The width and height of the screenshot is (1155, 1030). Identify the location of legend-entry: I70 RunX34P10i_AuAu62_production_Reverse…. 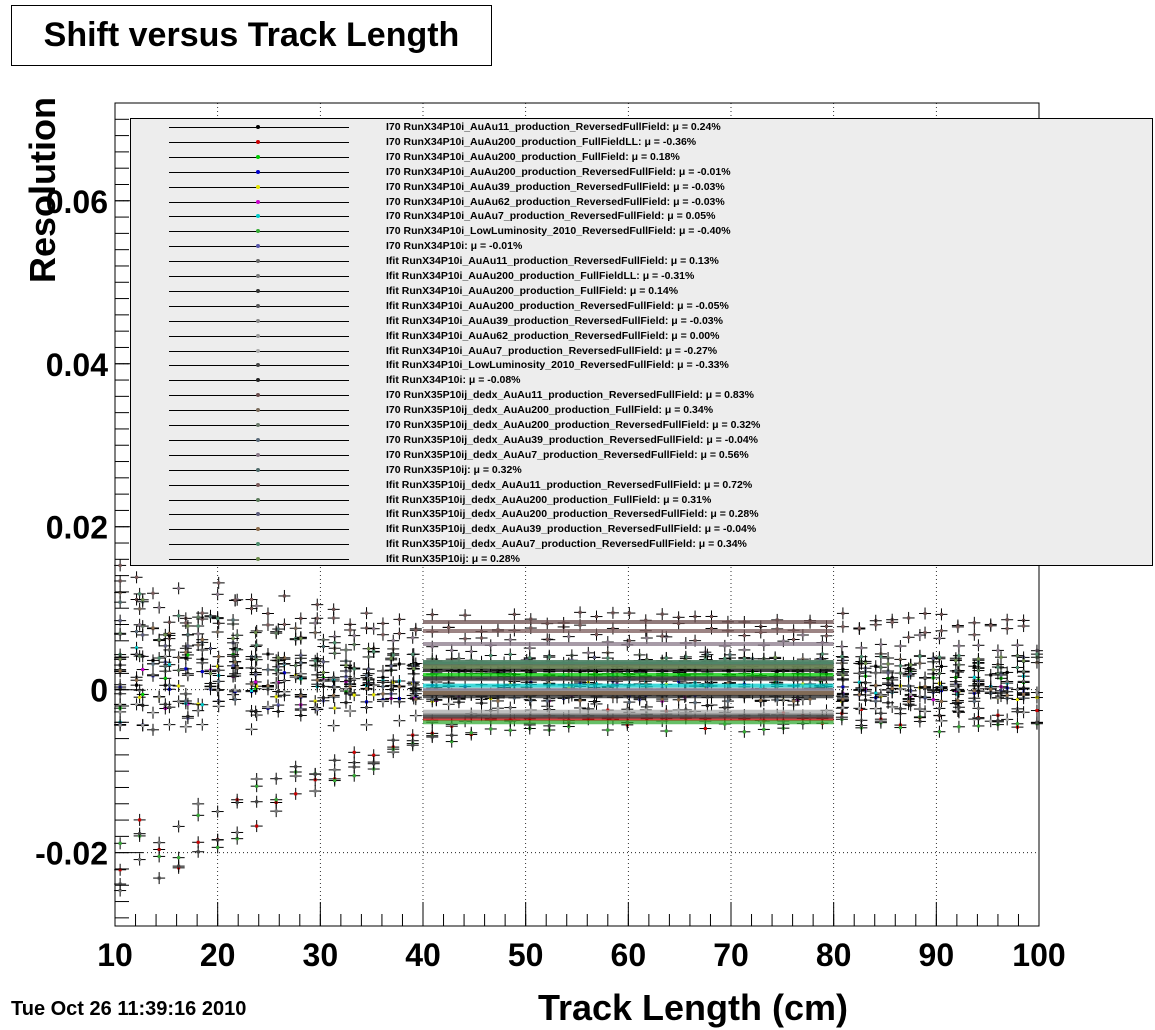
(642, 202).